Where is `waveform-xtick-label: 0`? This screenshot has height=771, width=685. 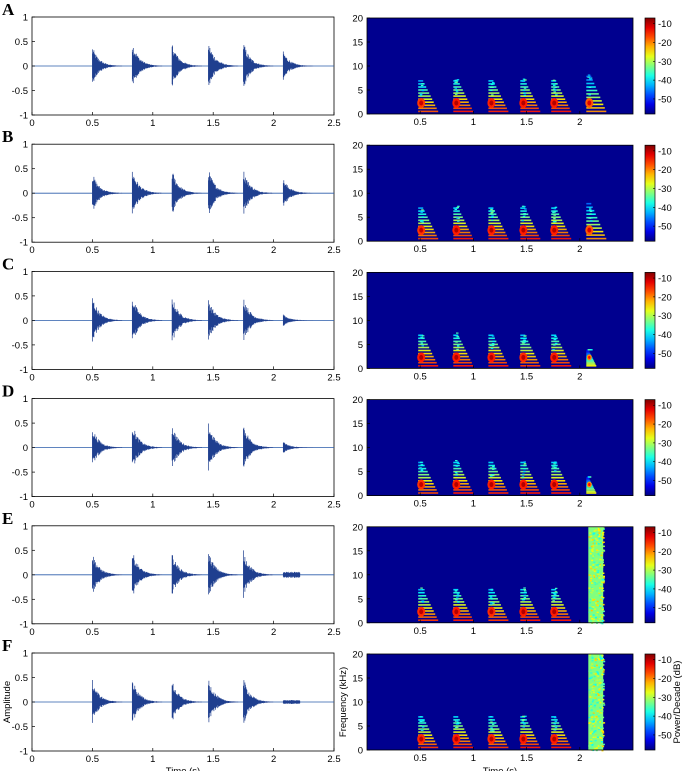
waveform-xtick-label: 0 is located at coordinates (31, 632).